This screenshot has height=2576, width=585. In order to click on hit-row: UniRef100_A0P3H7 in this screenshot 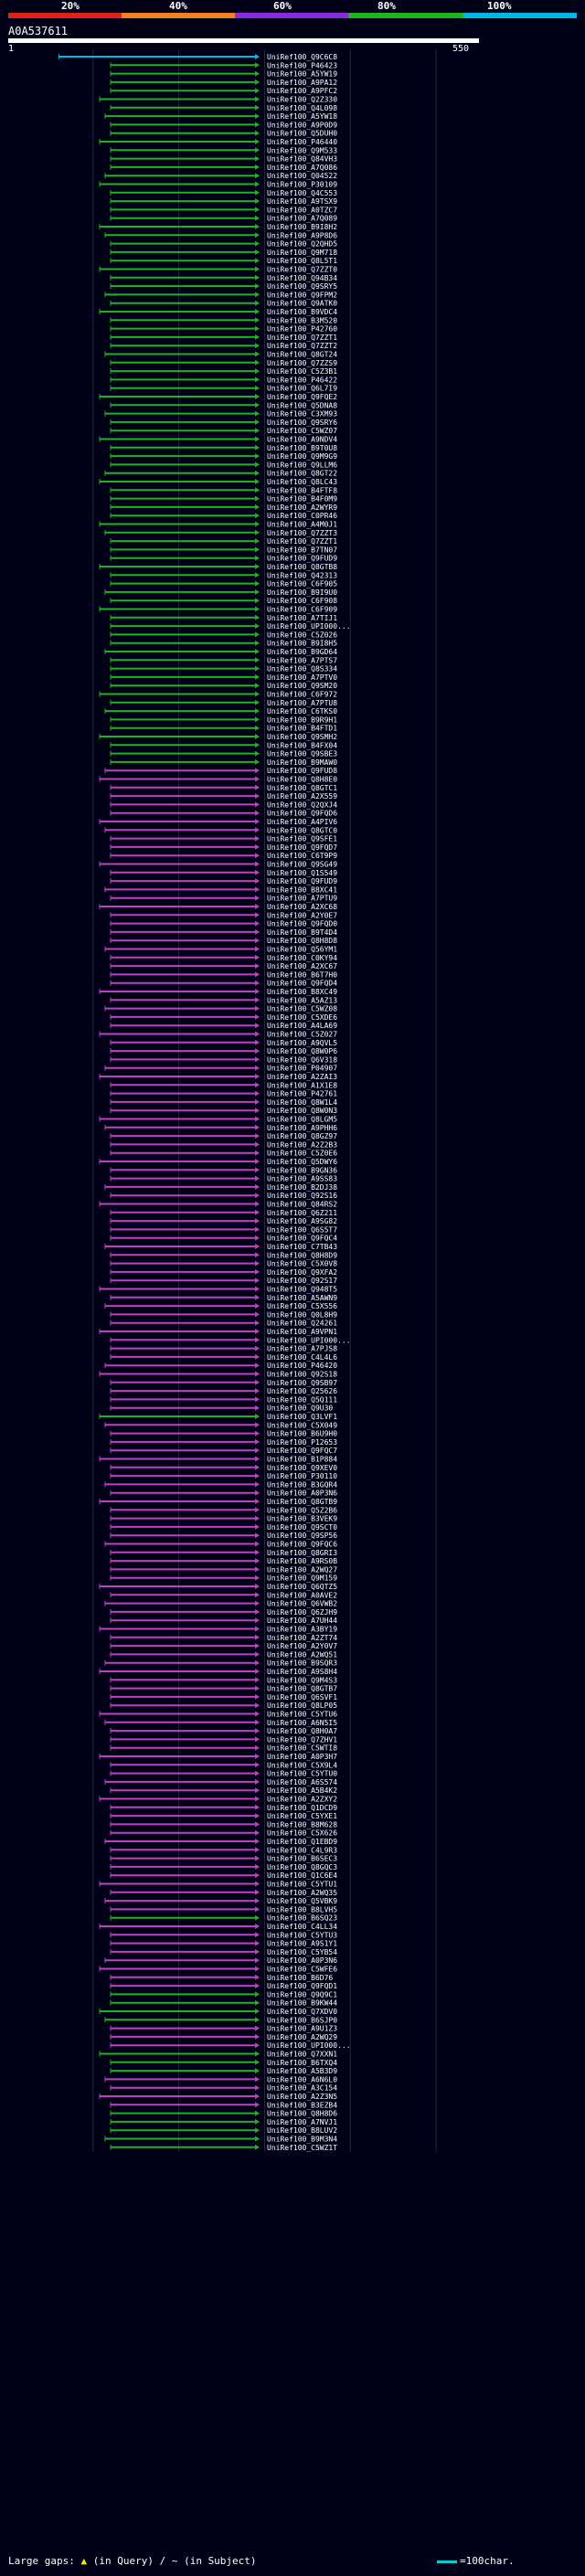, I will do `click(218, 1757)`.